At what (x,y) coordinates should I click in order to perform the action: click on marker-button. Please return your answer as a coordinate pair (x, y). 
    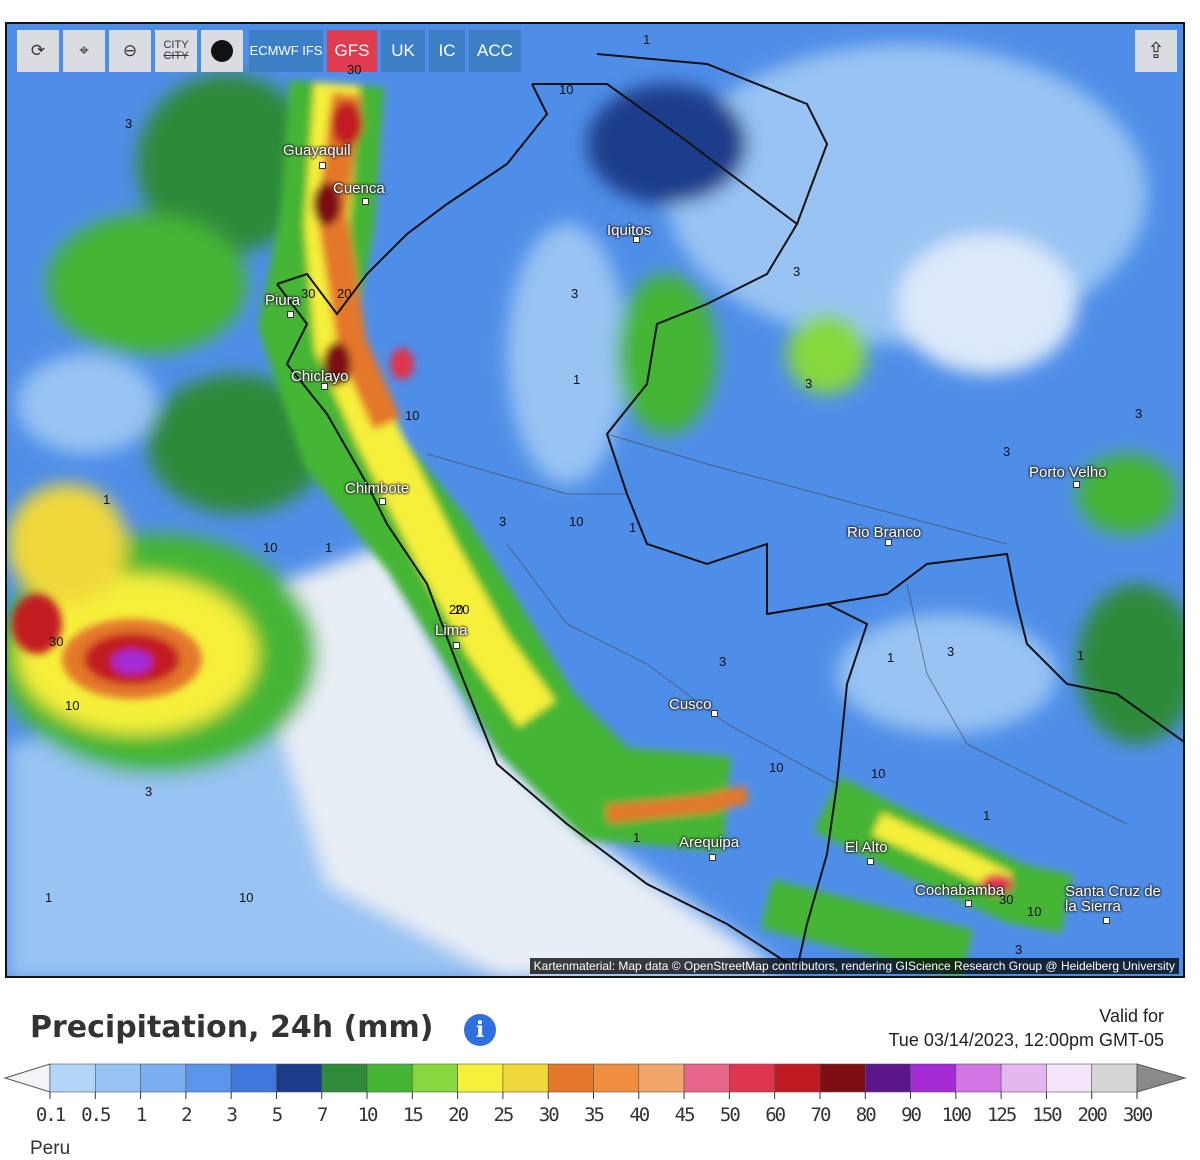
    Looking at the image, I should click on (222, 51).